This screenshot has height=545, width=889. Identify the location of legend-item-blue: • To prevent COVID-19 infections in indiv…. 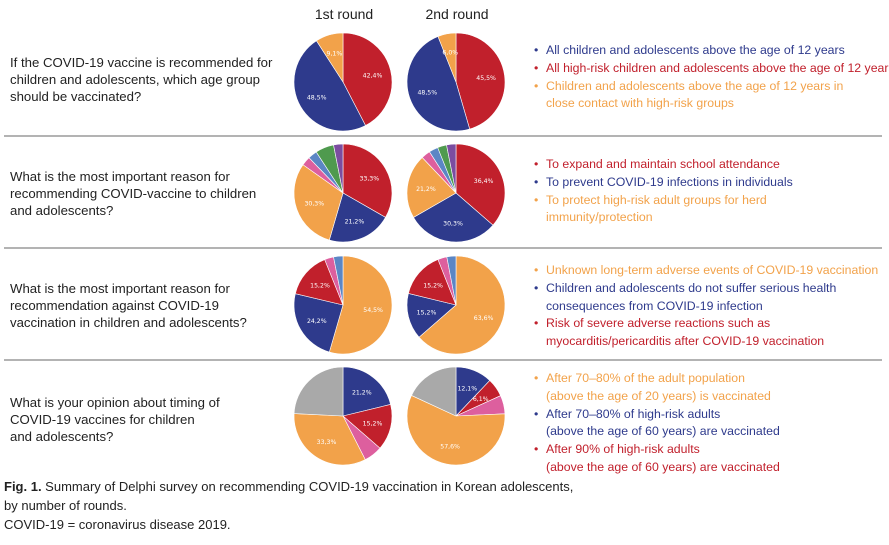
(709, 183).